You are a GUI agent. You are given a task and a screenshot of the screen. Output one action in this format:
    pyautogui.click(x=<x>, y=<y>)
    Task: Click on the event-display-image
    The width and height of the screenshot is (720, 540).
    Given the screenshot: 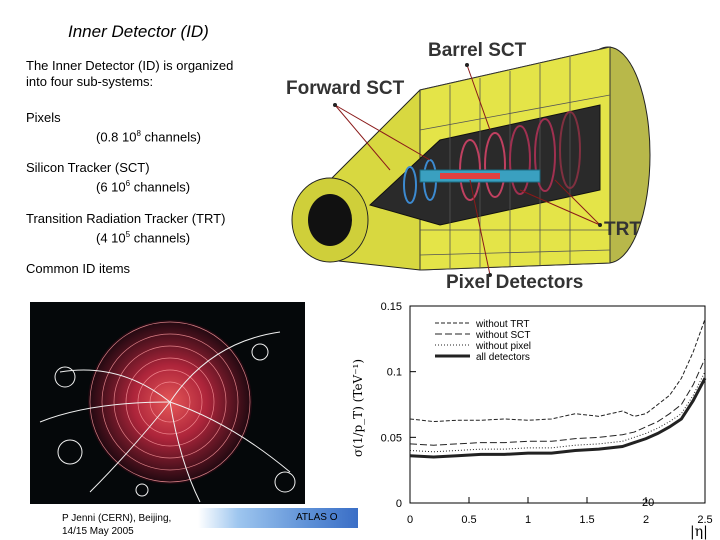 What is the action you would take?
    pyautogui.click(x=167, y=403)
    